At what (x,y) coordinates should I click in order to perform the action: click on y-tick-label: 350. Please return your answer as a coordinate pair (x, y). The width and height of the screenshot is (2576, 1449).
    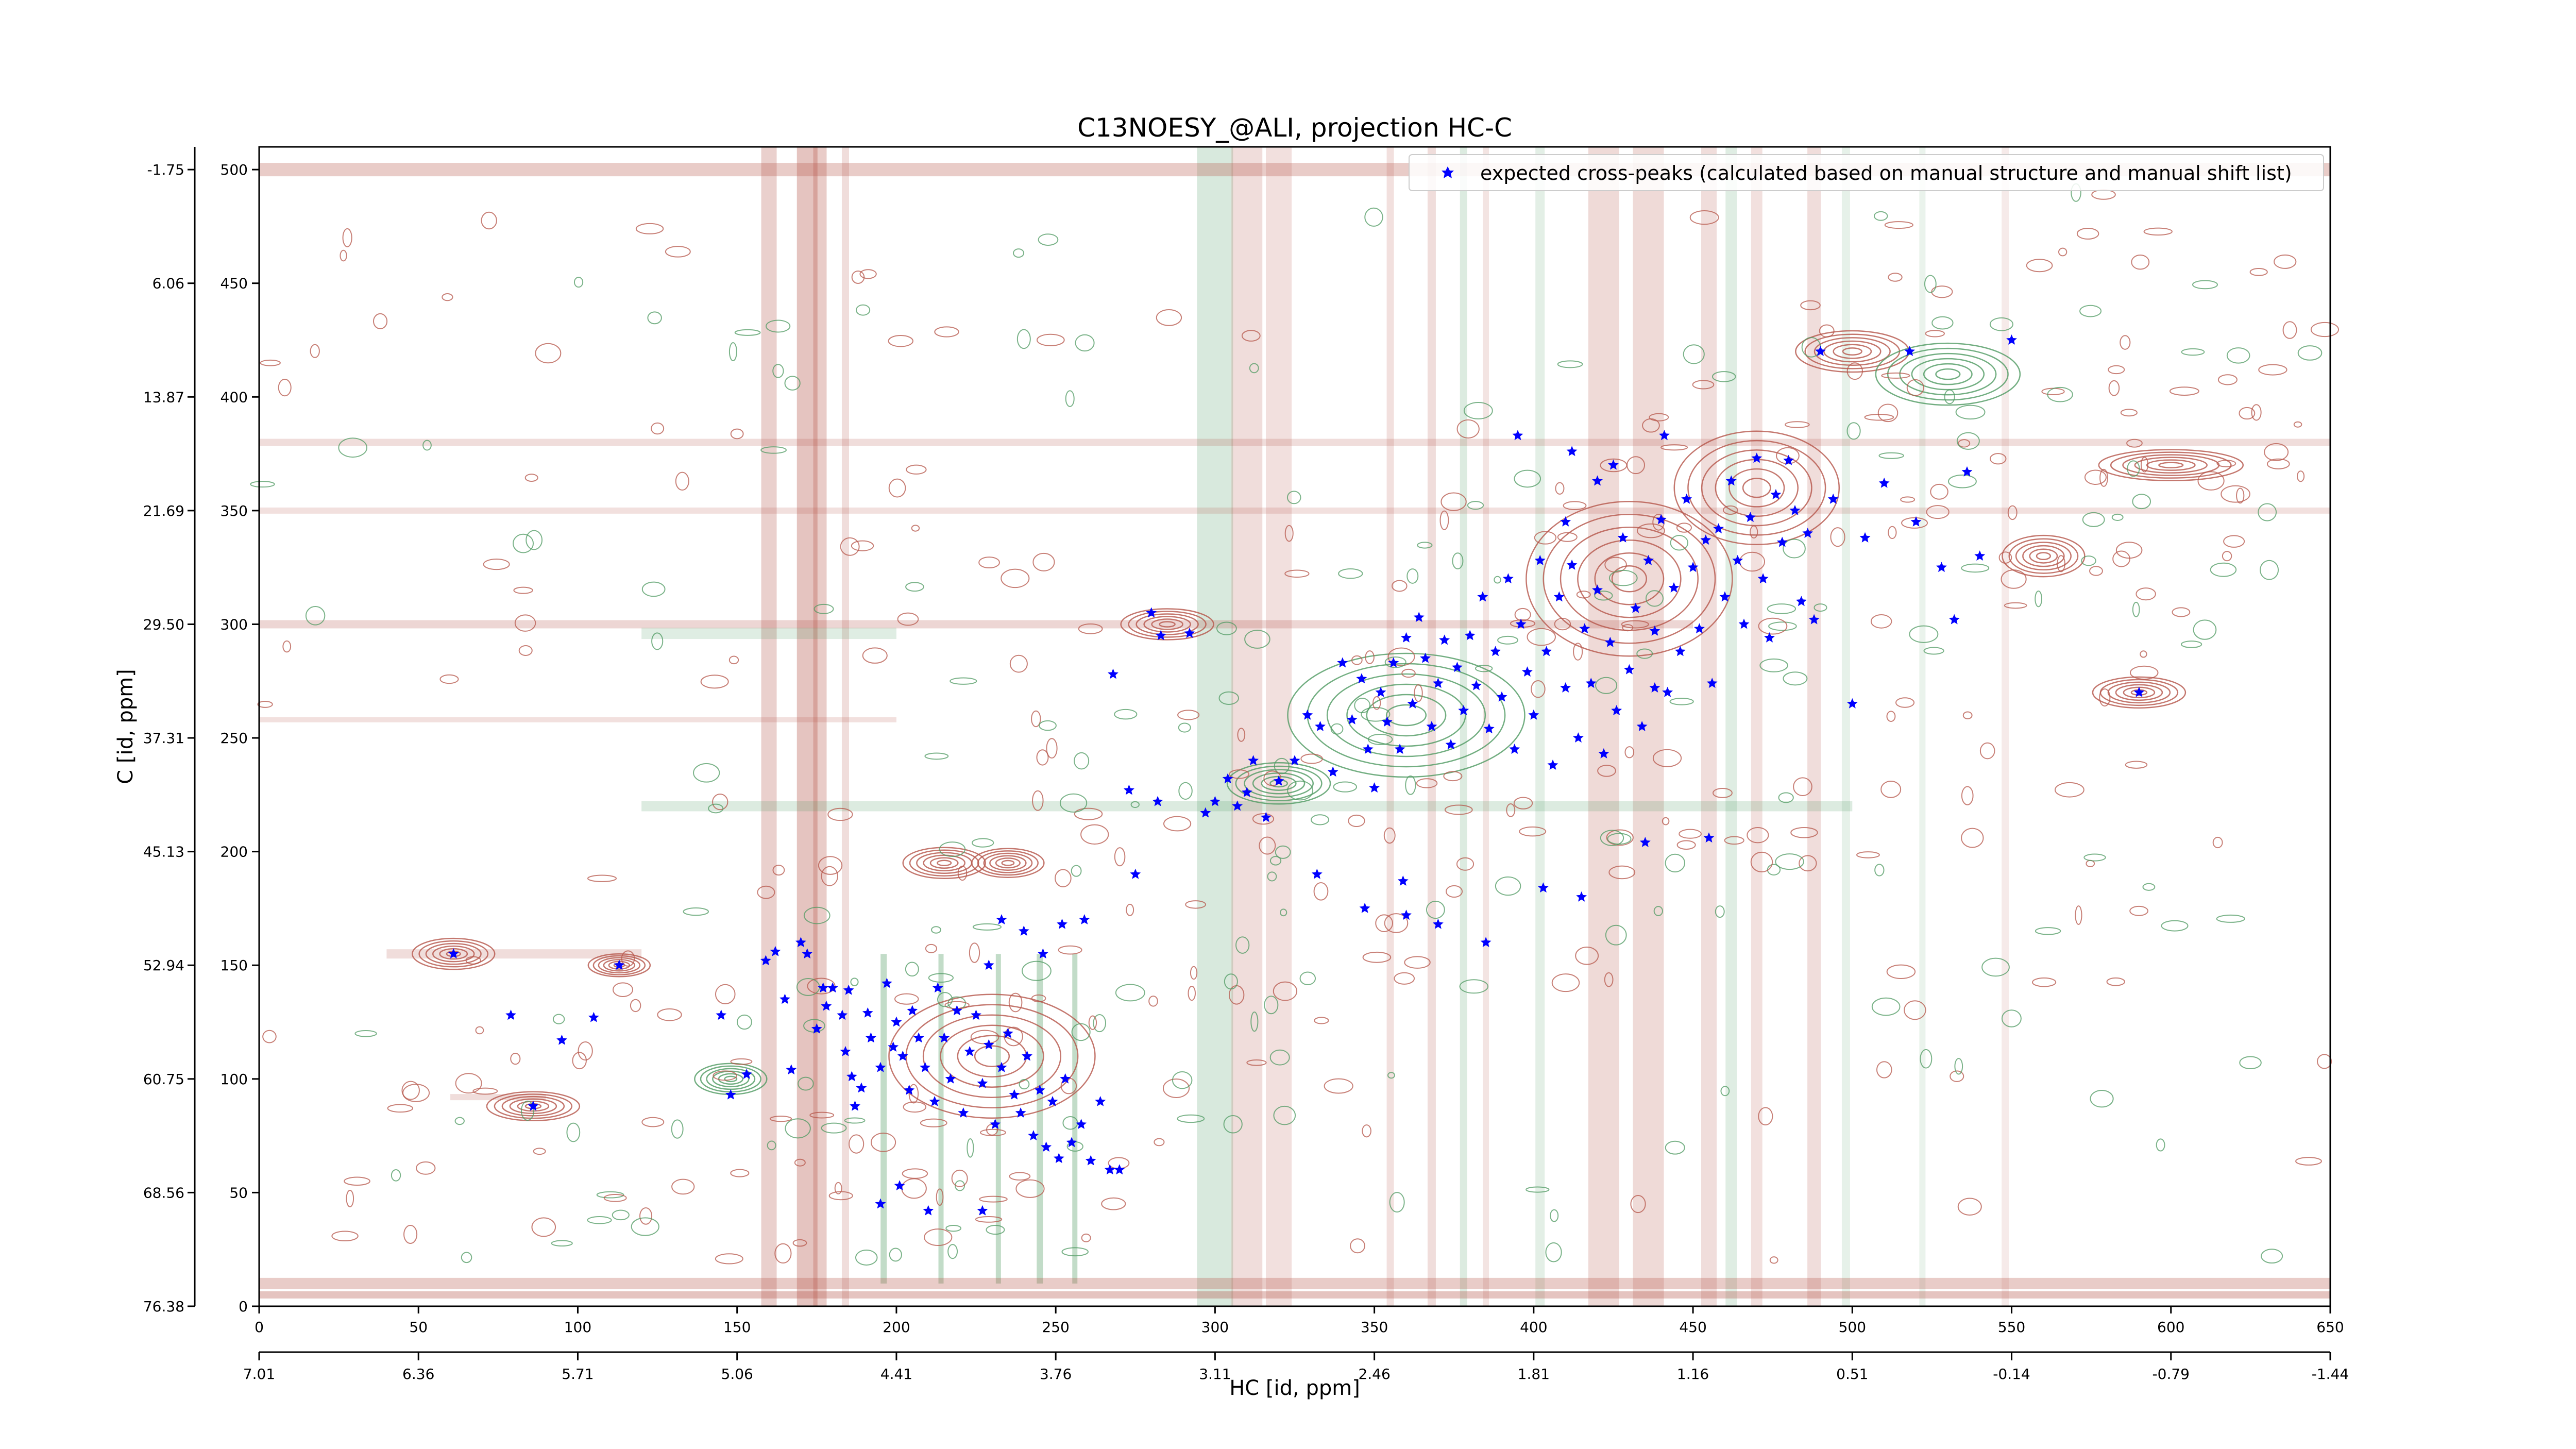
    Looking at the image, I should click on (234, 510).